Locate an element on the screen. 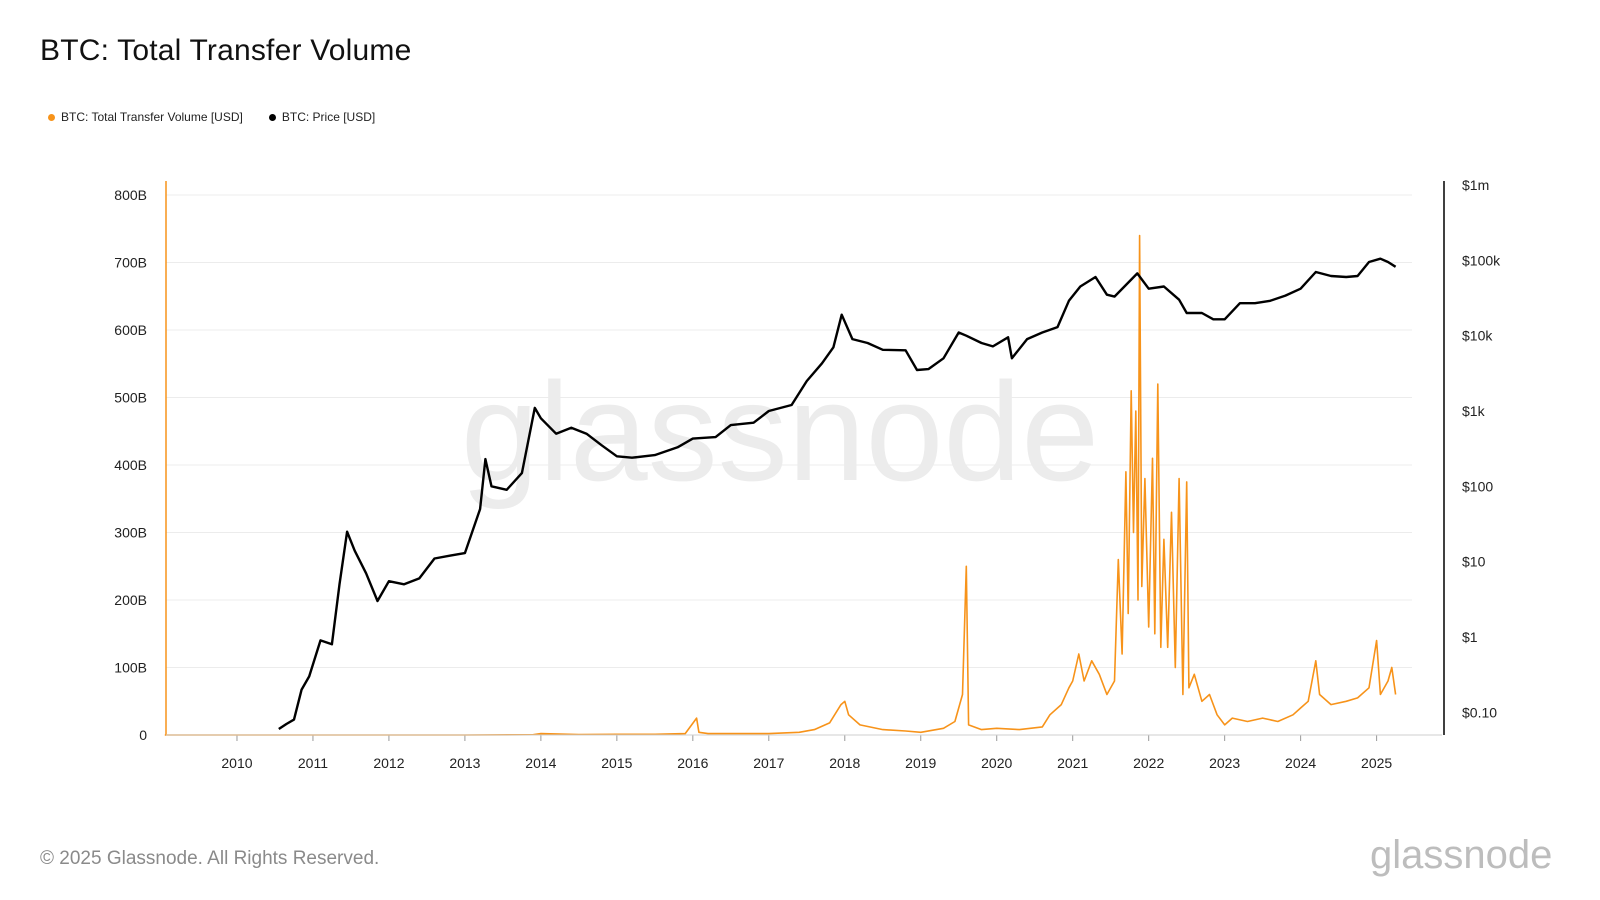 The height and width of the screenshot is (900, 1600). x-tick-label: 2016 is located at coordinates (692, 763).